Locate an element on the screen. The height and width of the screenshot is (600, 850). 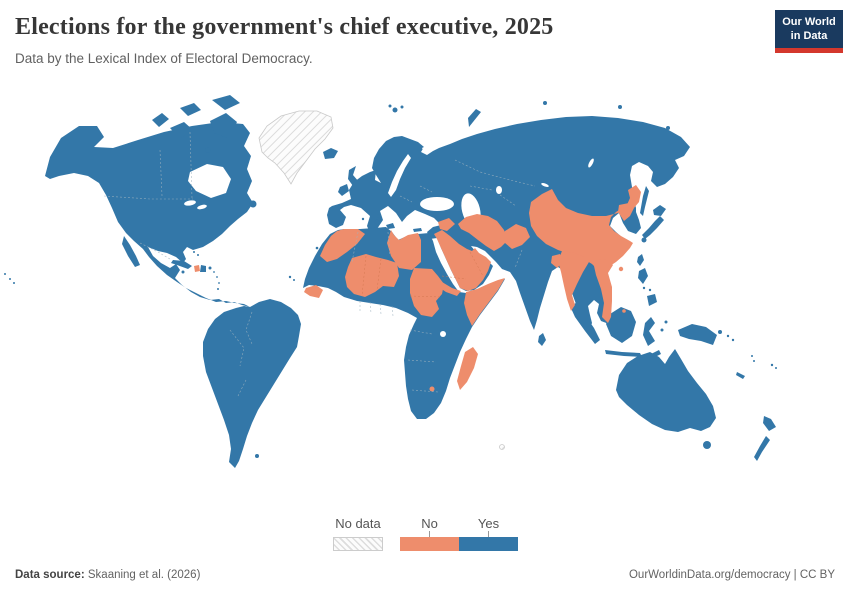
region-taiwan is located at coordinates (640, 260).